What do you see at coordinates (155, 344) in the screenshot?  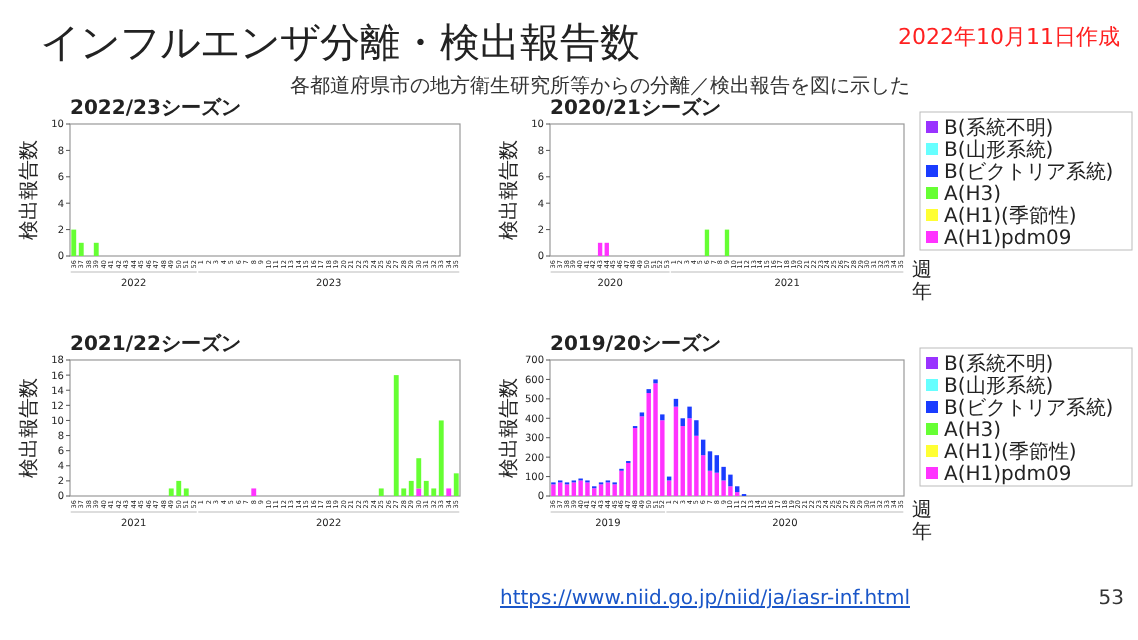 I see `chart-title: 2021/22シーズン` at bounding box center [155, 344].